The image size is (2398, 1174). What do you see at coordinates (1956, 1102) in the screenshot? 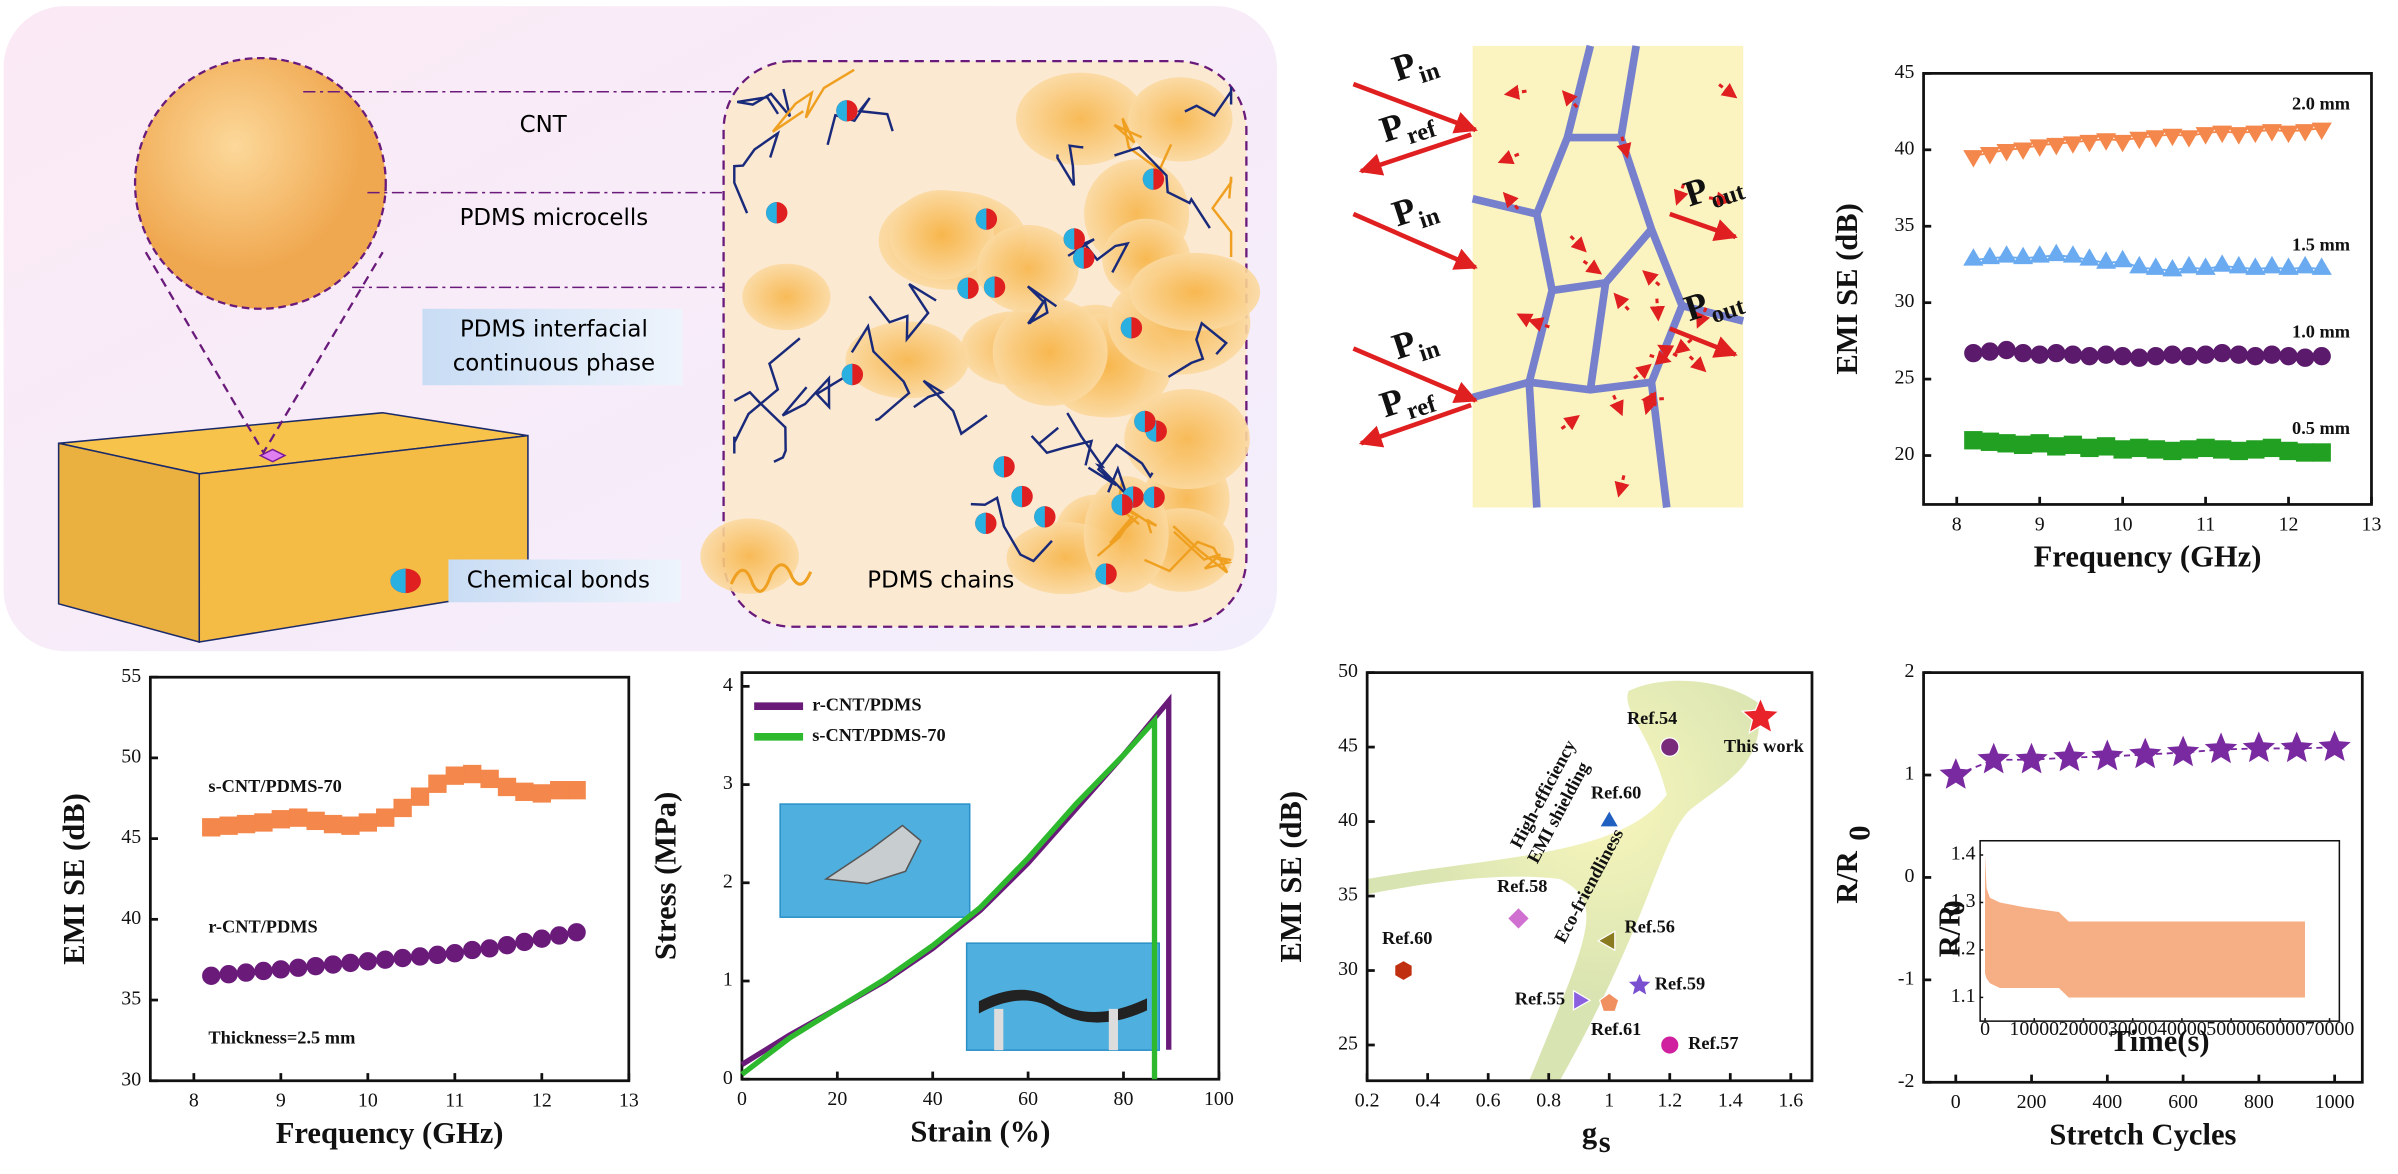
I see `x-tick-label: 0` at bounding box center [1956, 1102].